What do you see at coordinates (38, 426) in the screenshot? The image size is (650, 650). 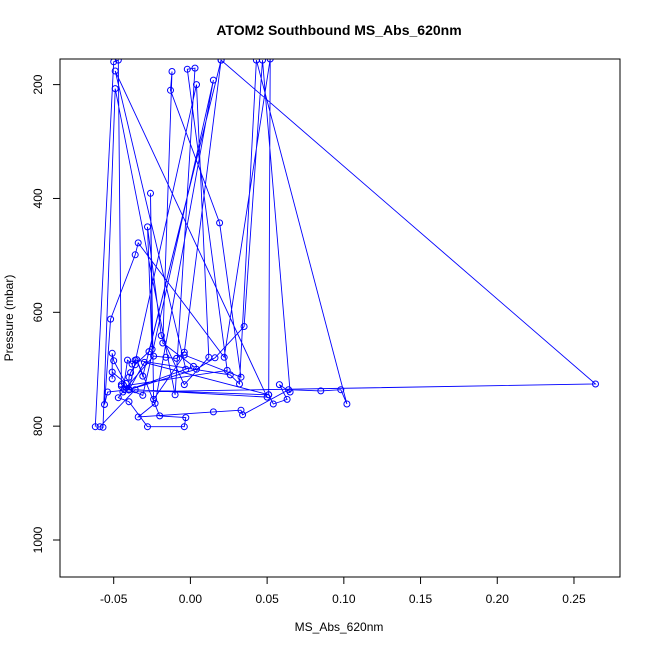 I see `y-tick-label: 800` at bounding box center [38, 426].